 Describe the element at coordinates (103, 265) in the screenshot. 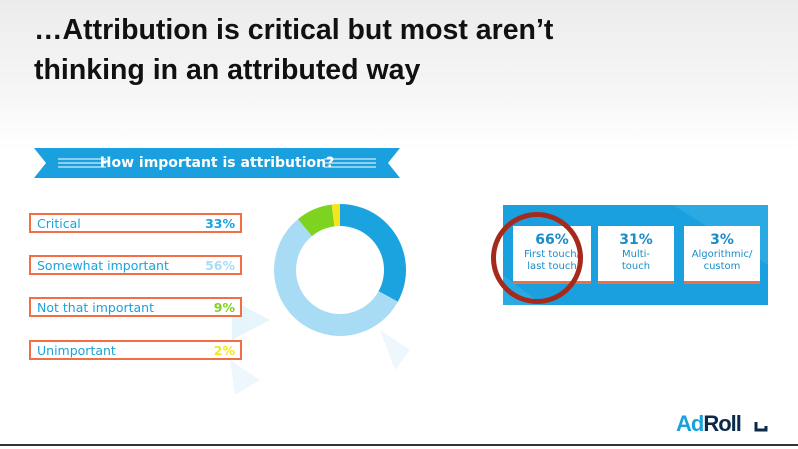

I see `row-label-somewhat-important: Somewhat important` at that location.